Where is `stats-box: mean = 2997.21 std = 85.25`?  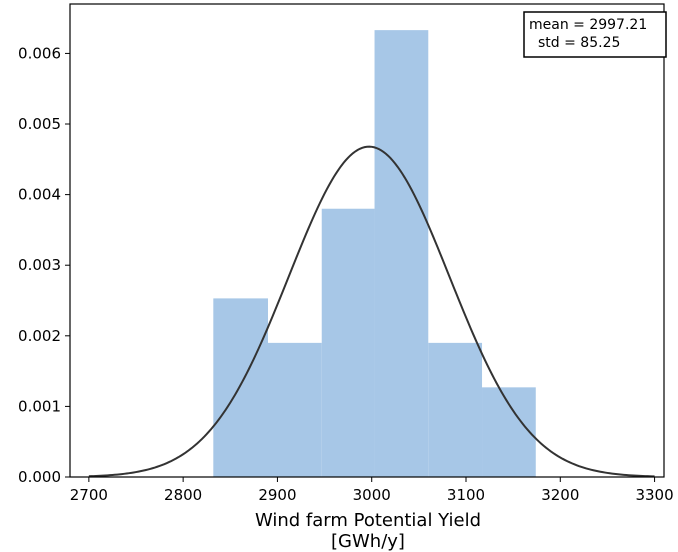 stats-box: mean = 2997.21 std = 85.25 is located at coordinates (595, 34).